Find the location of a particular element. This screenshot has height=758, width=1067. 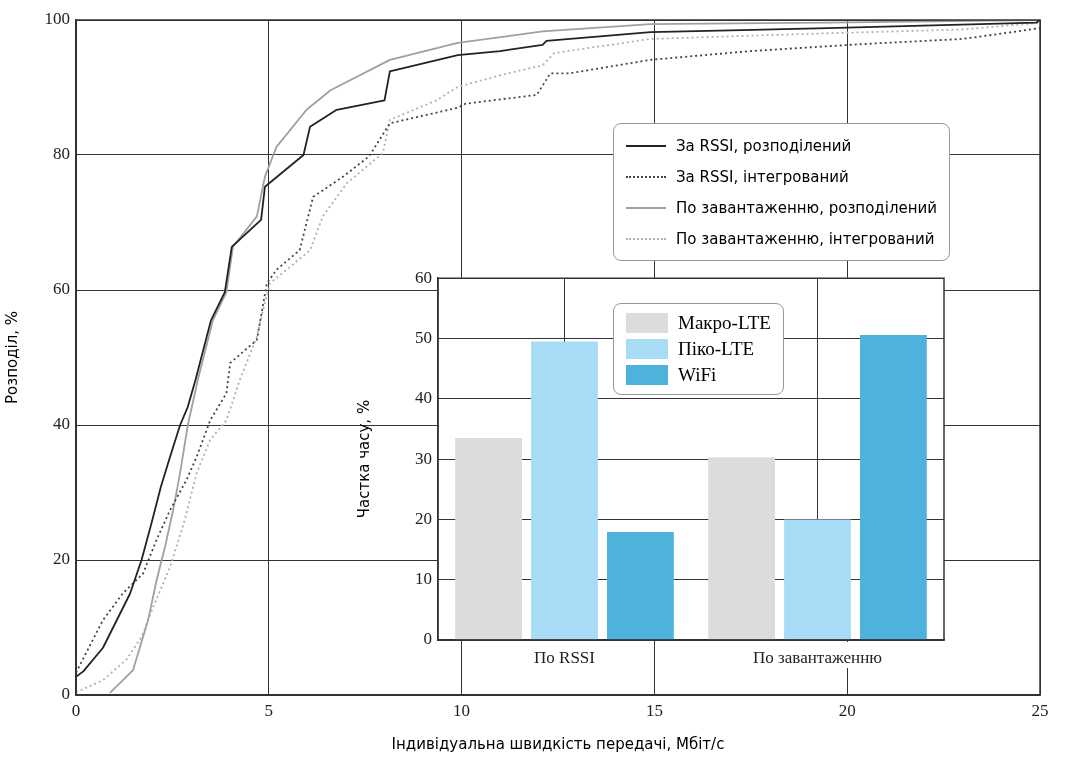

legend-label: Макро-LTE is located at coordinates (724, 323).